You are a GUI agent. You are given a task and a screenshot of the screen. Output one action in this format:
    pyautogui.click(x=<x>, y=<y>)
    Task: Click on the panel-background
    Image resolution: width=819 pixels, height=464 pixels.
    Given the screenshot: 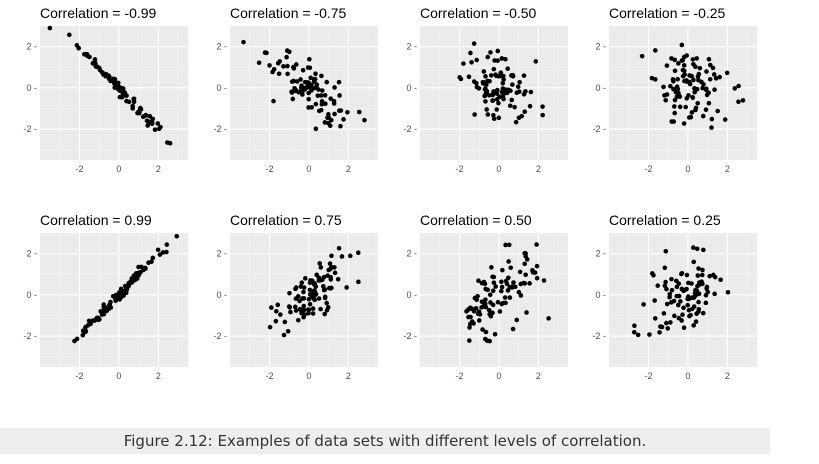 What is the action you would take?
    pyautogui.click(x=683, y=93)
    